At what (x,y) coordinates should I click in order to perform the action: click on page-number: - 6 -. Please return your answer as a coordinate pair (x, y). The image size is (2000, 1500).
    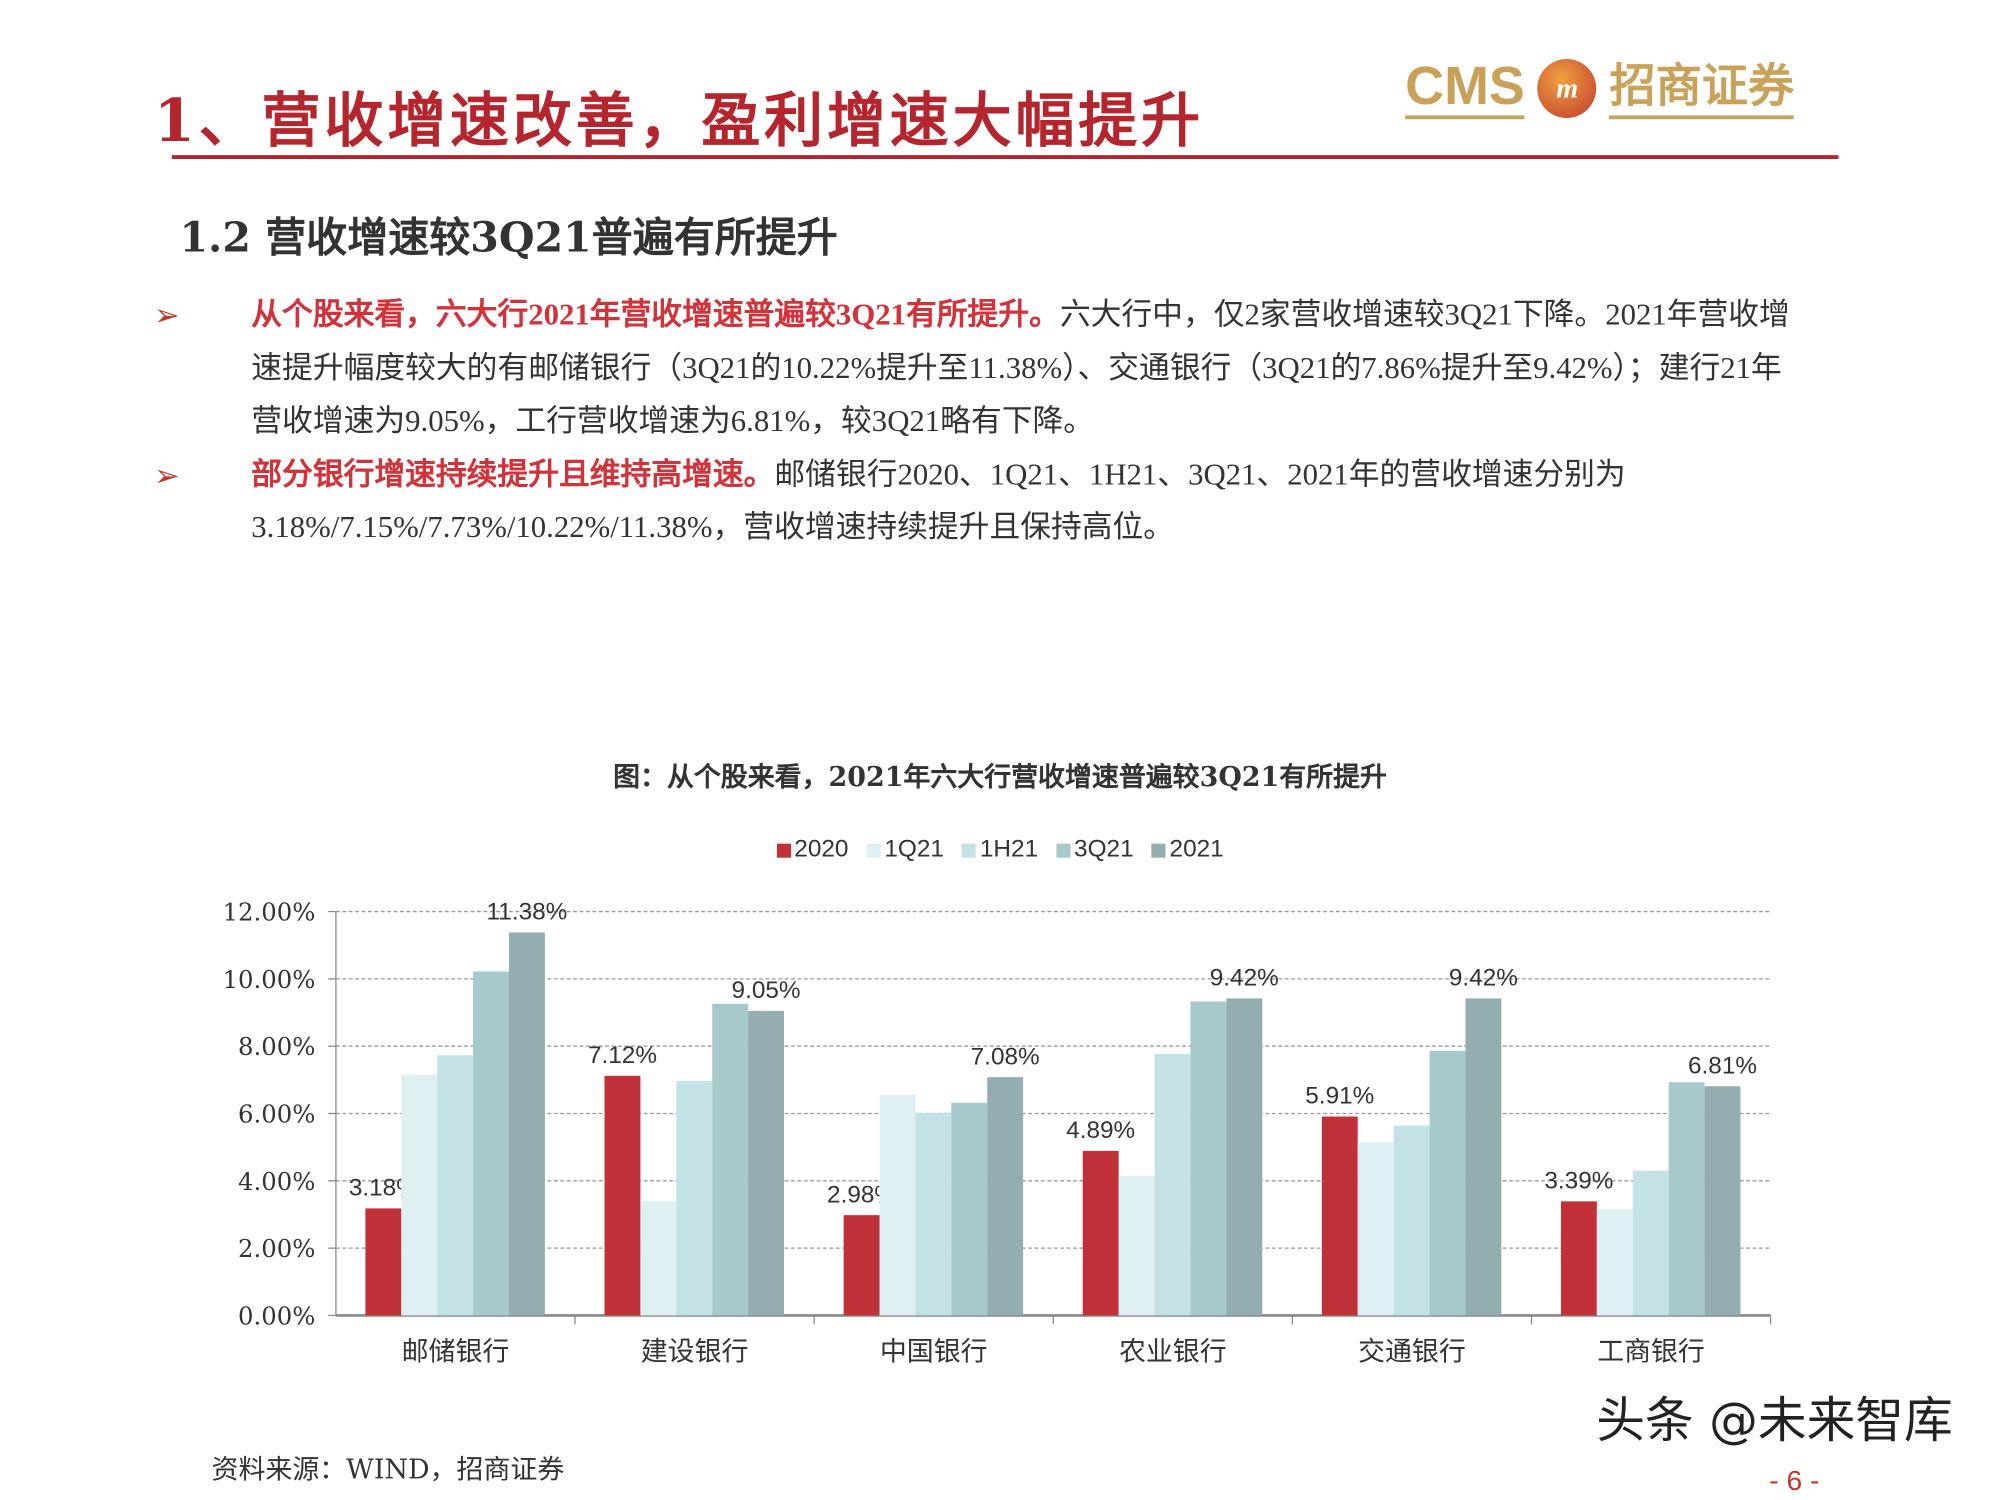
    Looking at the image, I should click on (1794, 1480).